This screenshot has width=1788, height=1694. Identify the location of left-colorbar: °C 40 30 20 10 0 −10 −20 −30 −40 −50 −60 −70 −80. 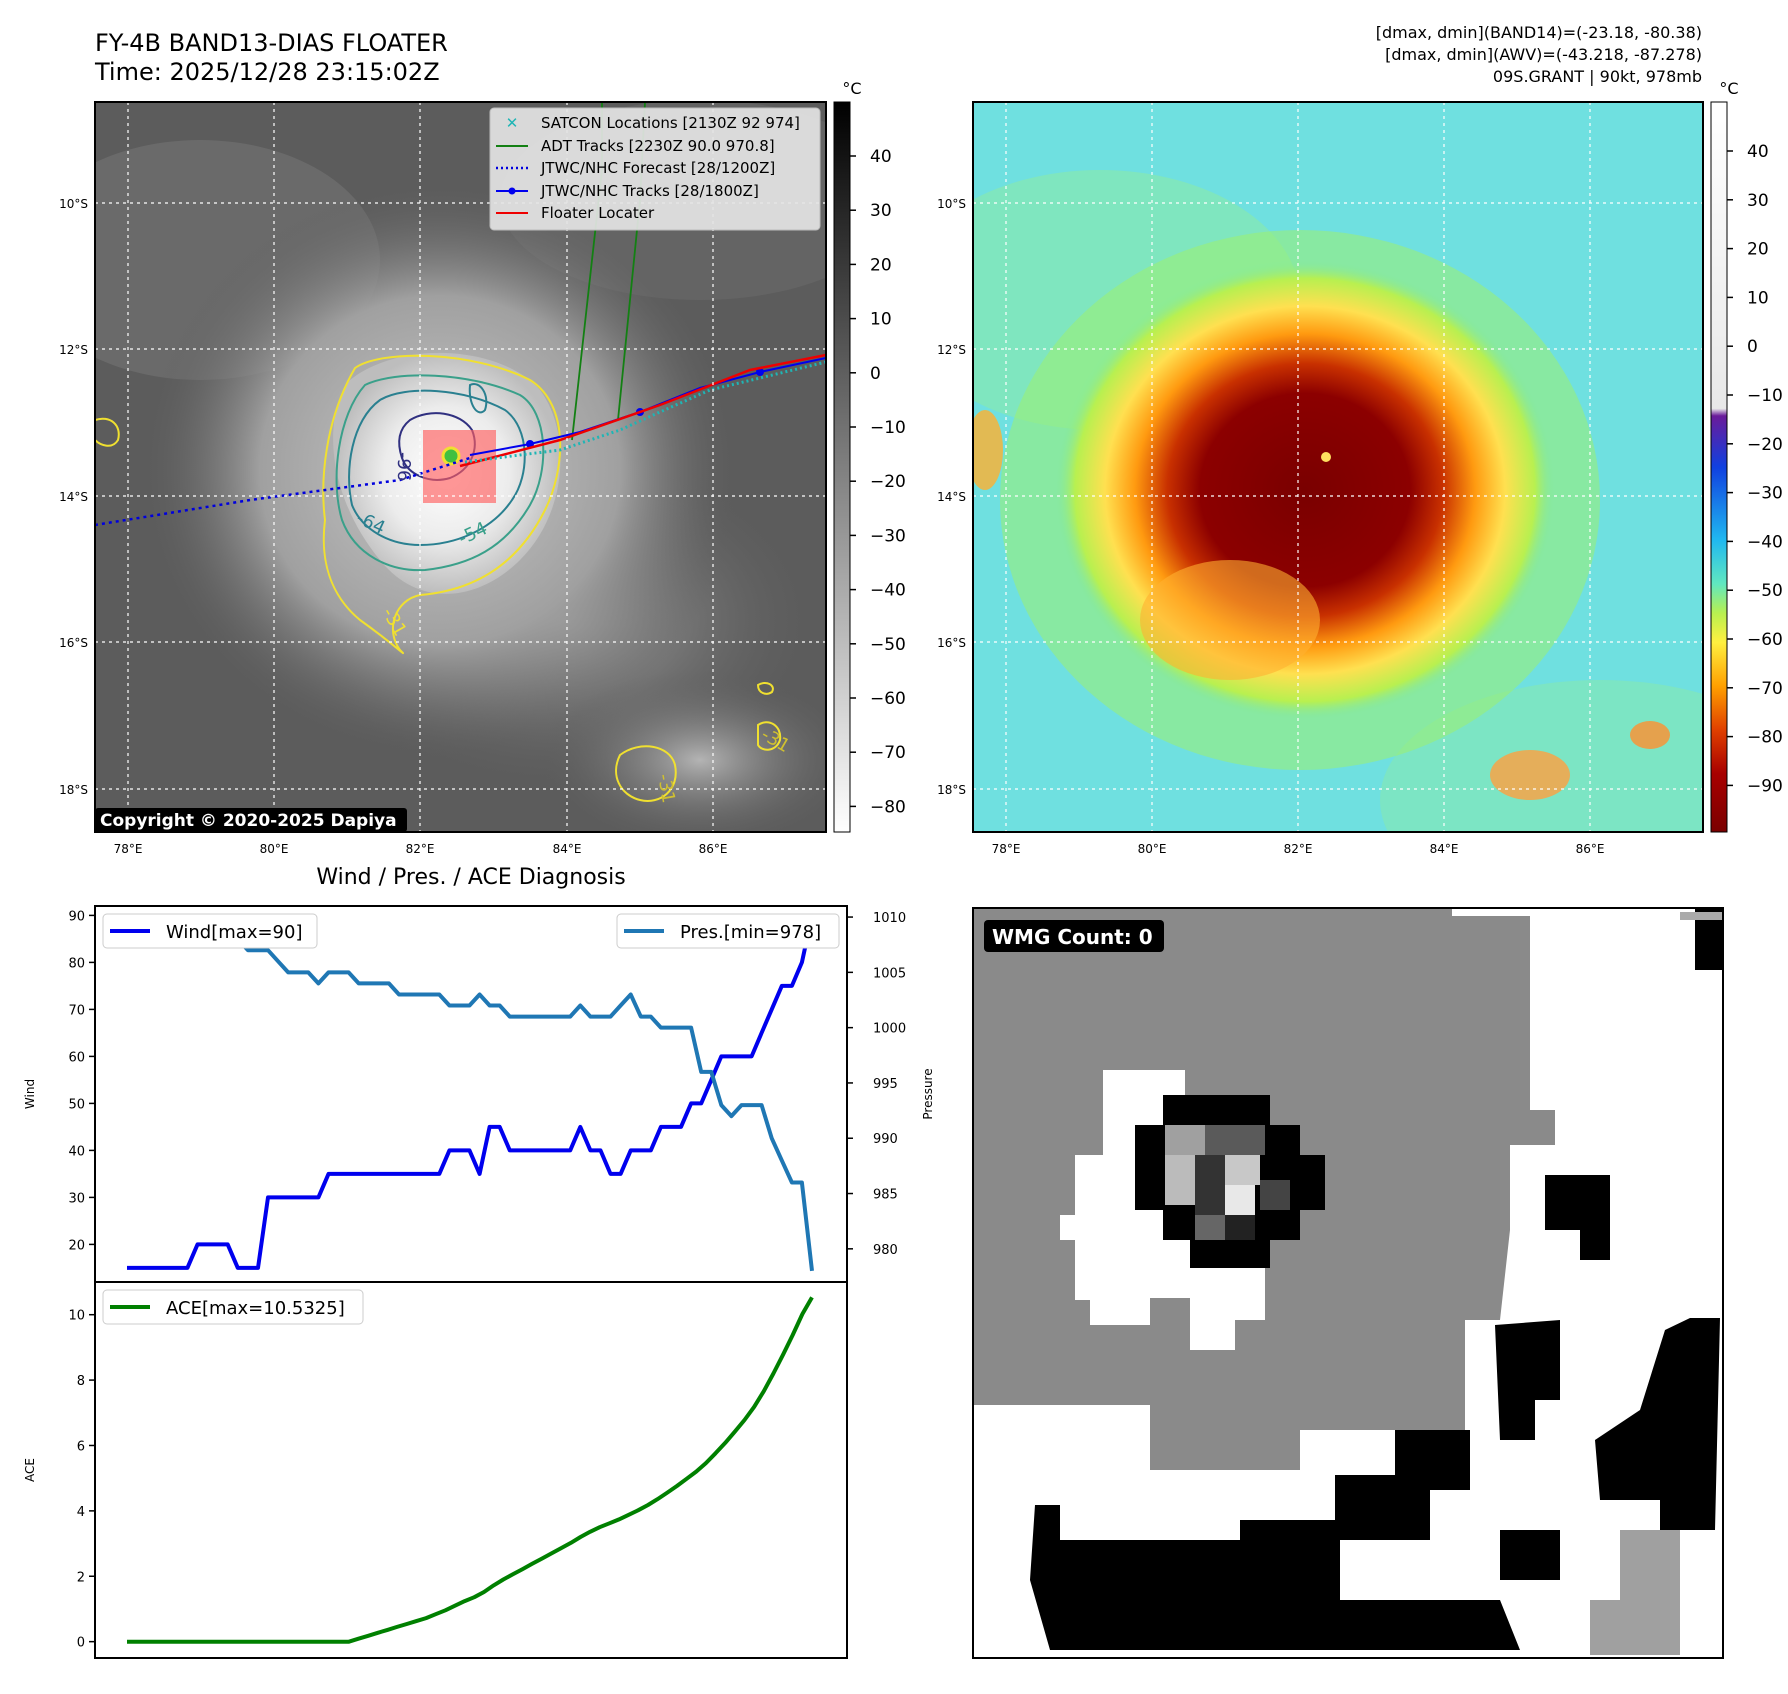
(869, 456).